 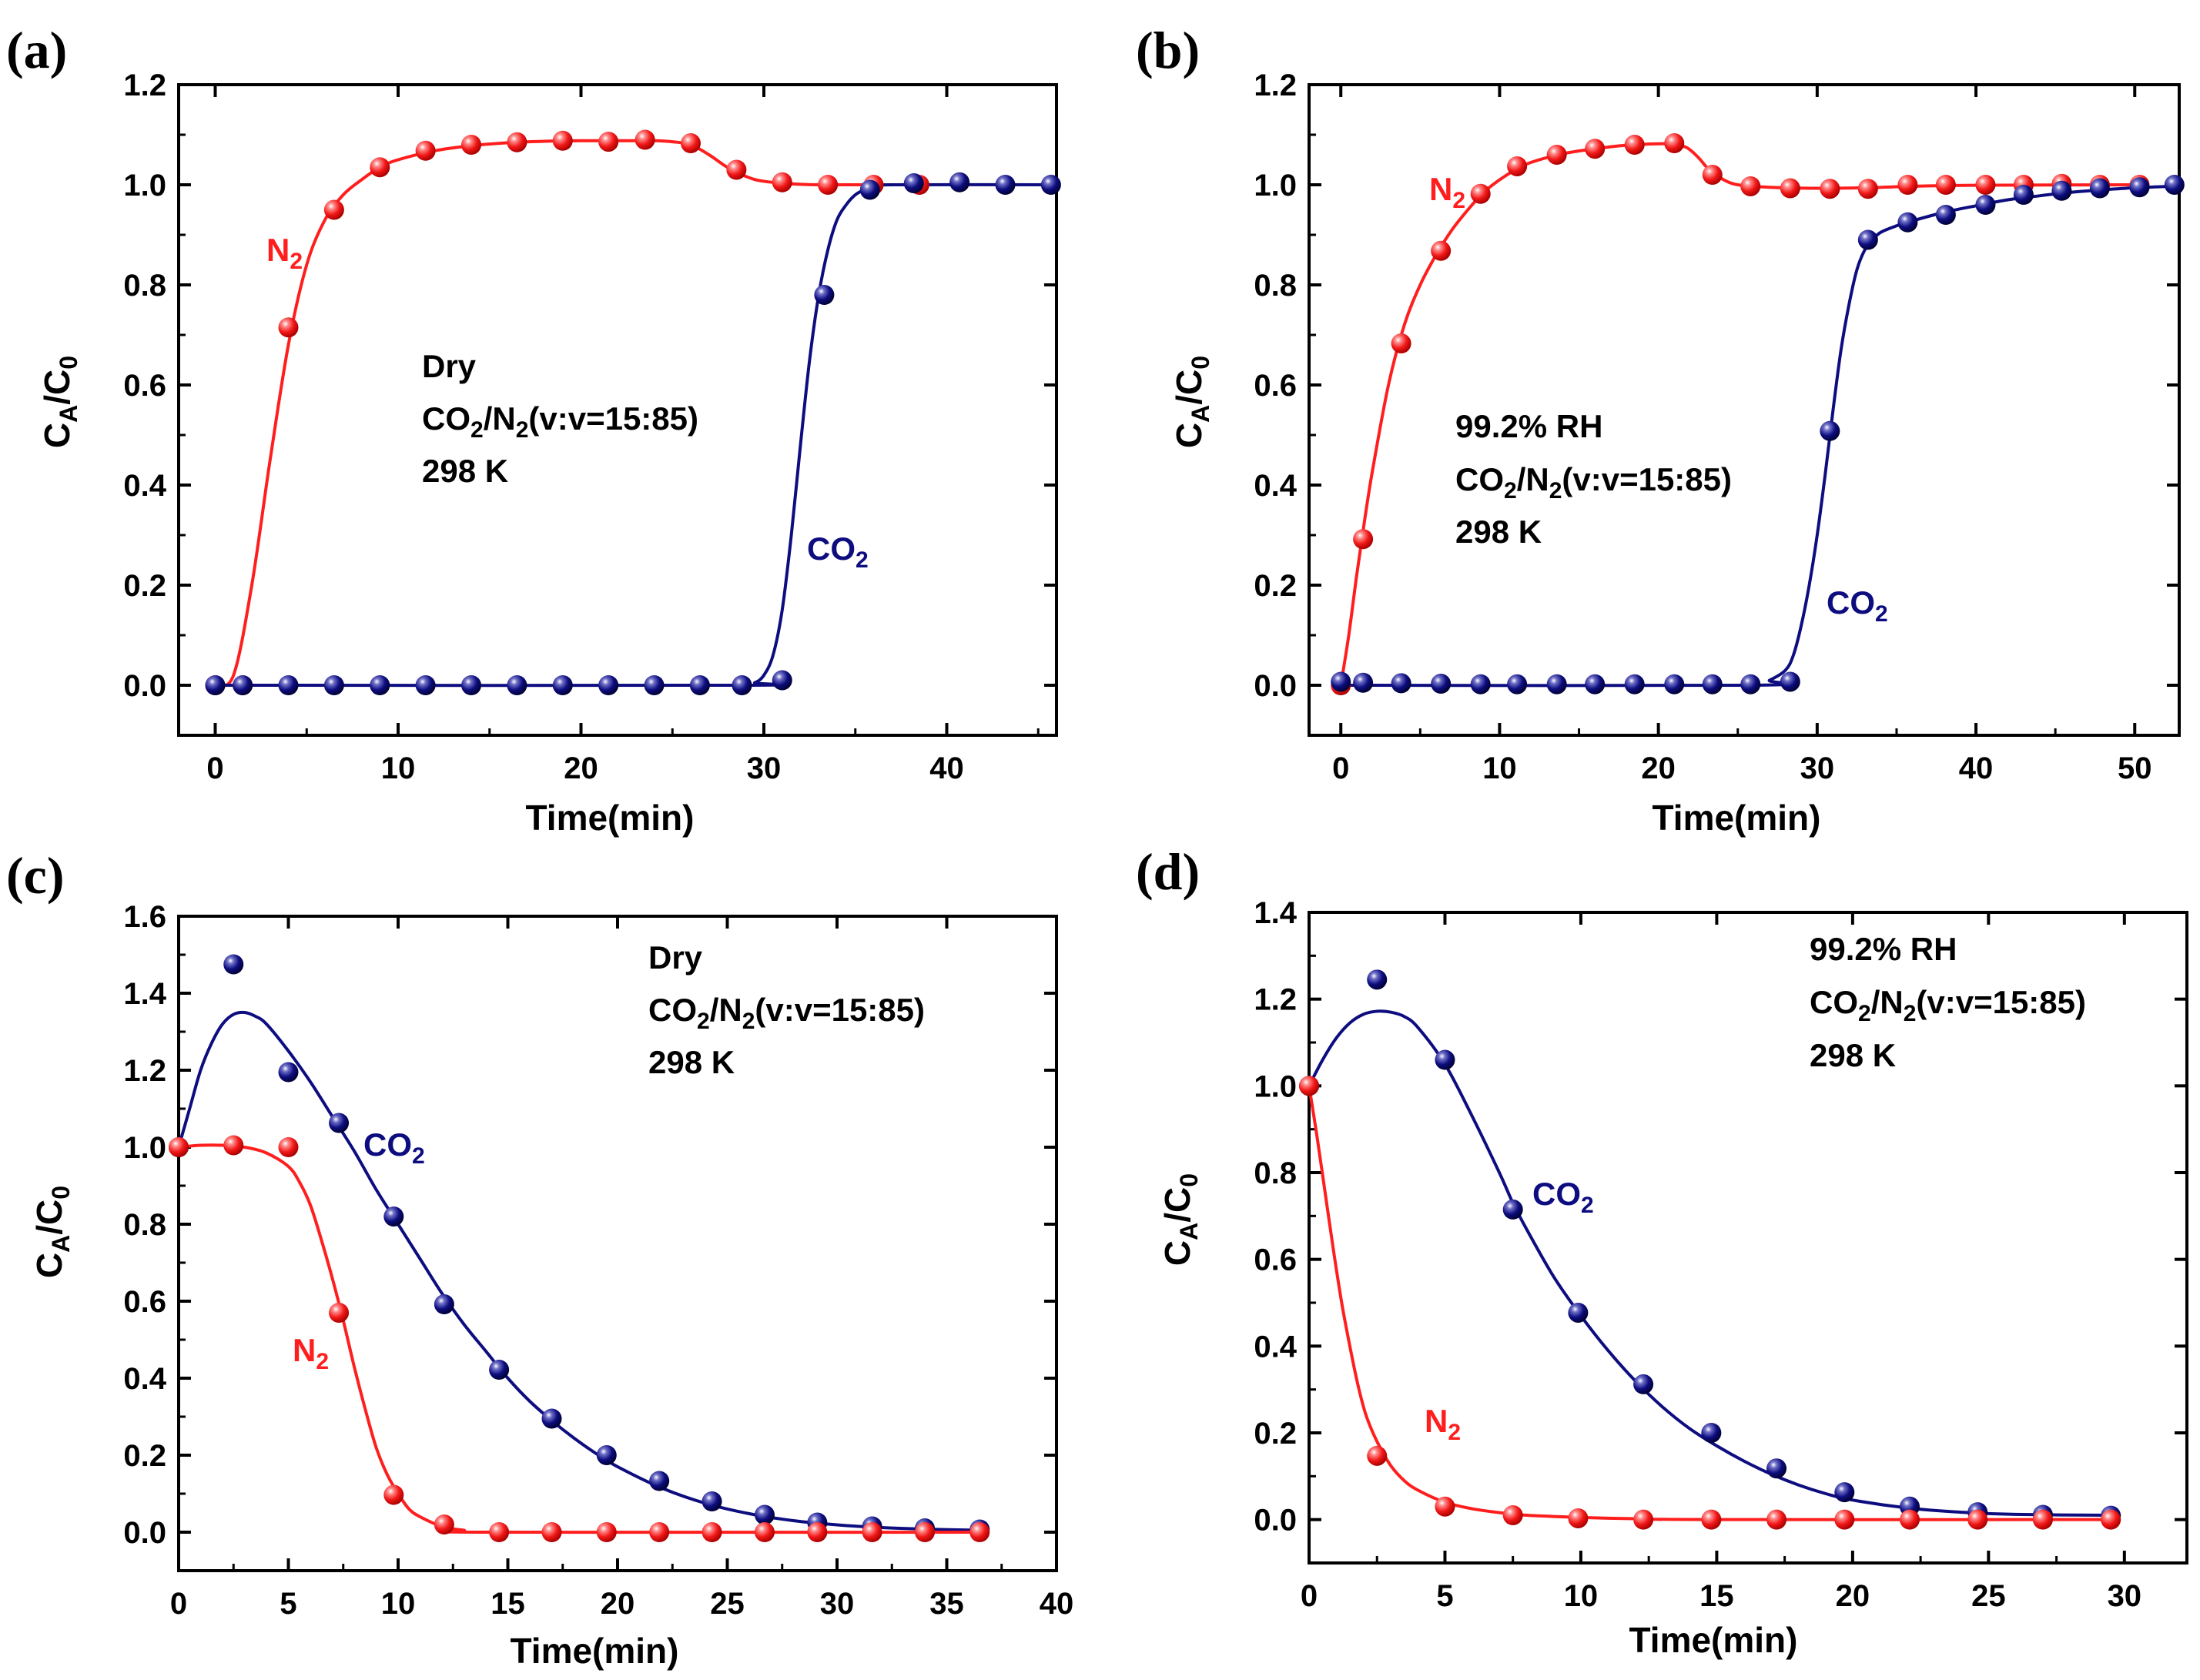 I want to click on annotation-block: Dry CO2/N2(v:v=15:85) 298 K, so click(x=560, y=418).